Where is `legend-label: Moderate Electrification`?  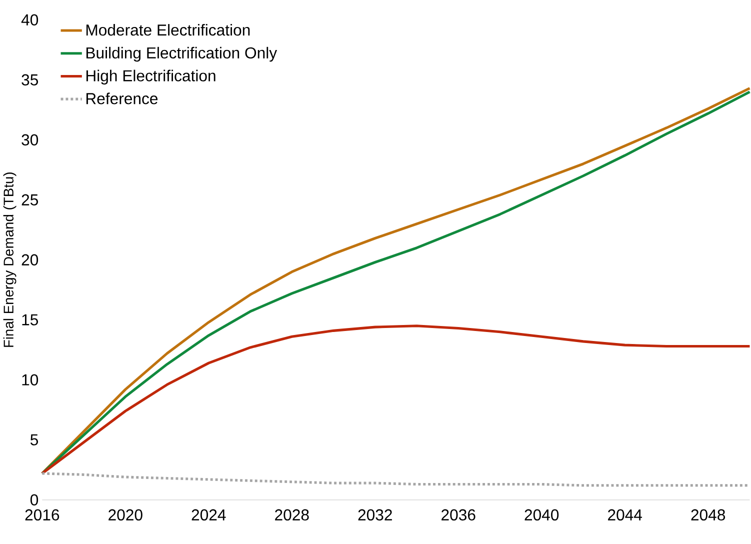 legend-label: Moderate Electrification is located at coordinates (168, 30).